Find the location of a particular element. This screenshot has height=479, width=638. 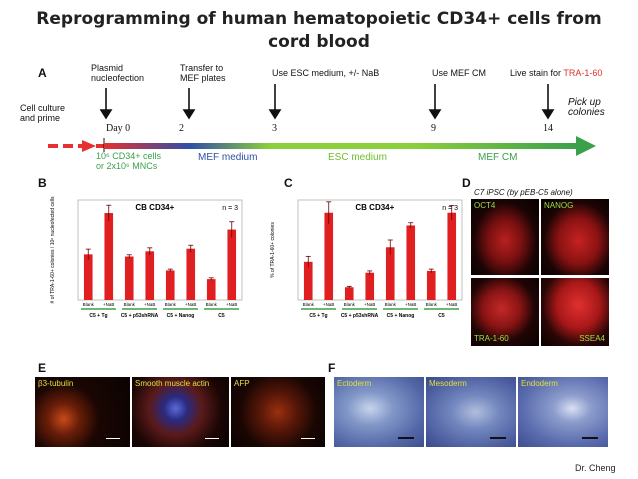

chart-c-n-label: n = 3 is located at coordinates (450, 208).